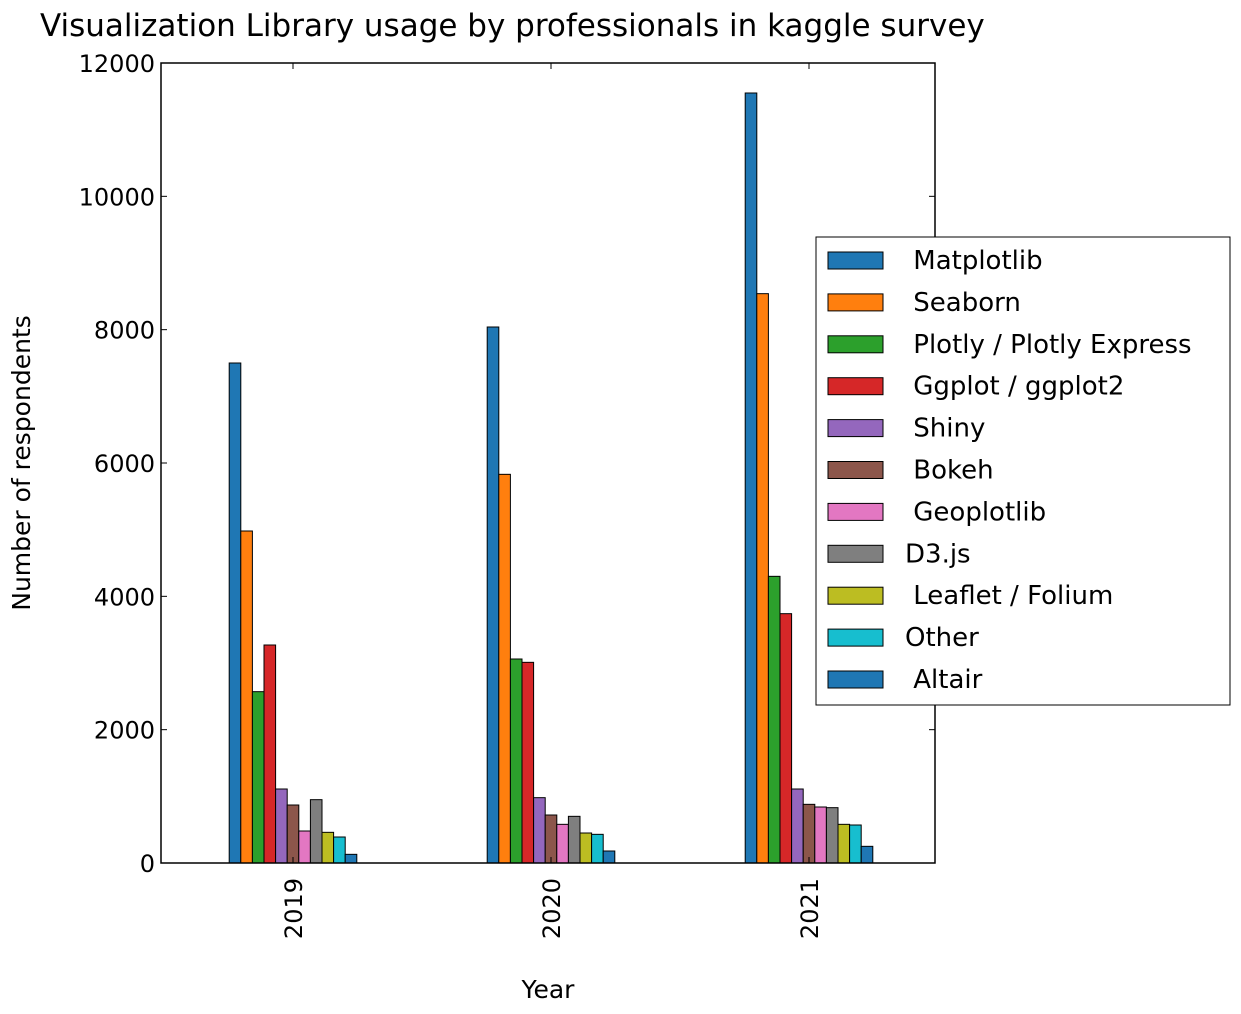  What do you see at coordinates (124, 331) in the screenshot?
I see `y-tick-label: 8000` at bounding box center [124, 331].